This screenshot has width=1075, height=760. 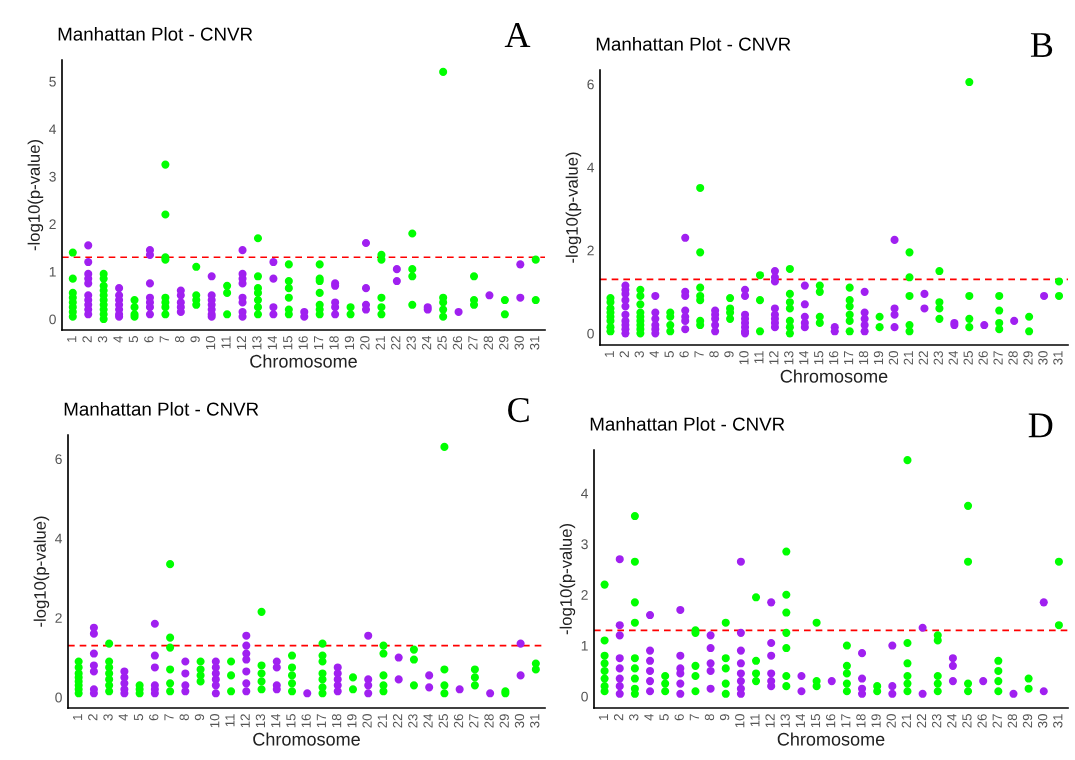 What do you see at coordinates (457, 343) in the screenshot?
I see `x-tick-label: 26` at bounding box center [457, 343].